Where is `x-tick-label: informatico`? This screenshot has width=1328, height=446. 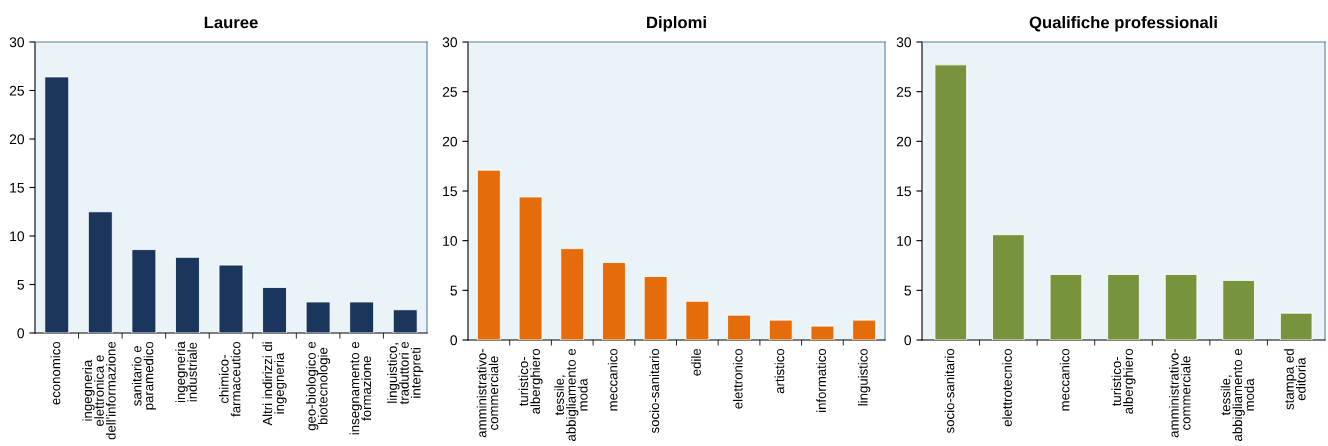
x-tick-label: informatico is located at coordinates (821, 380).